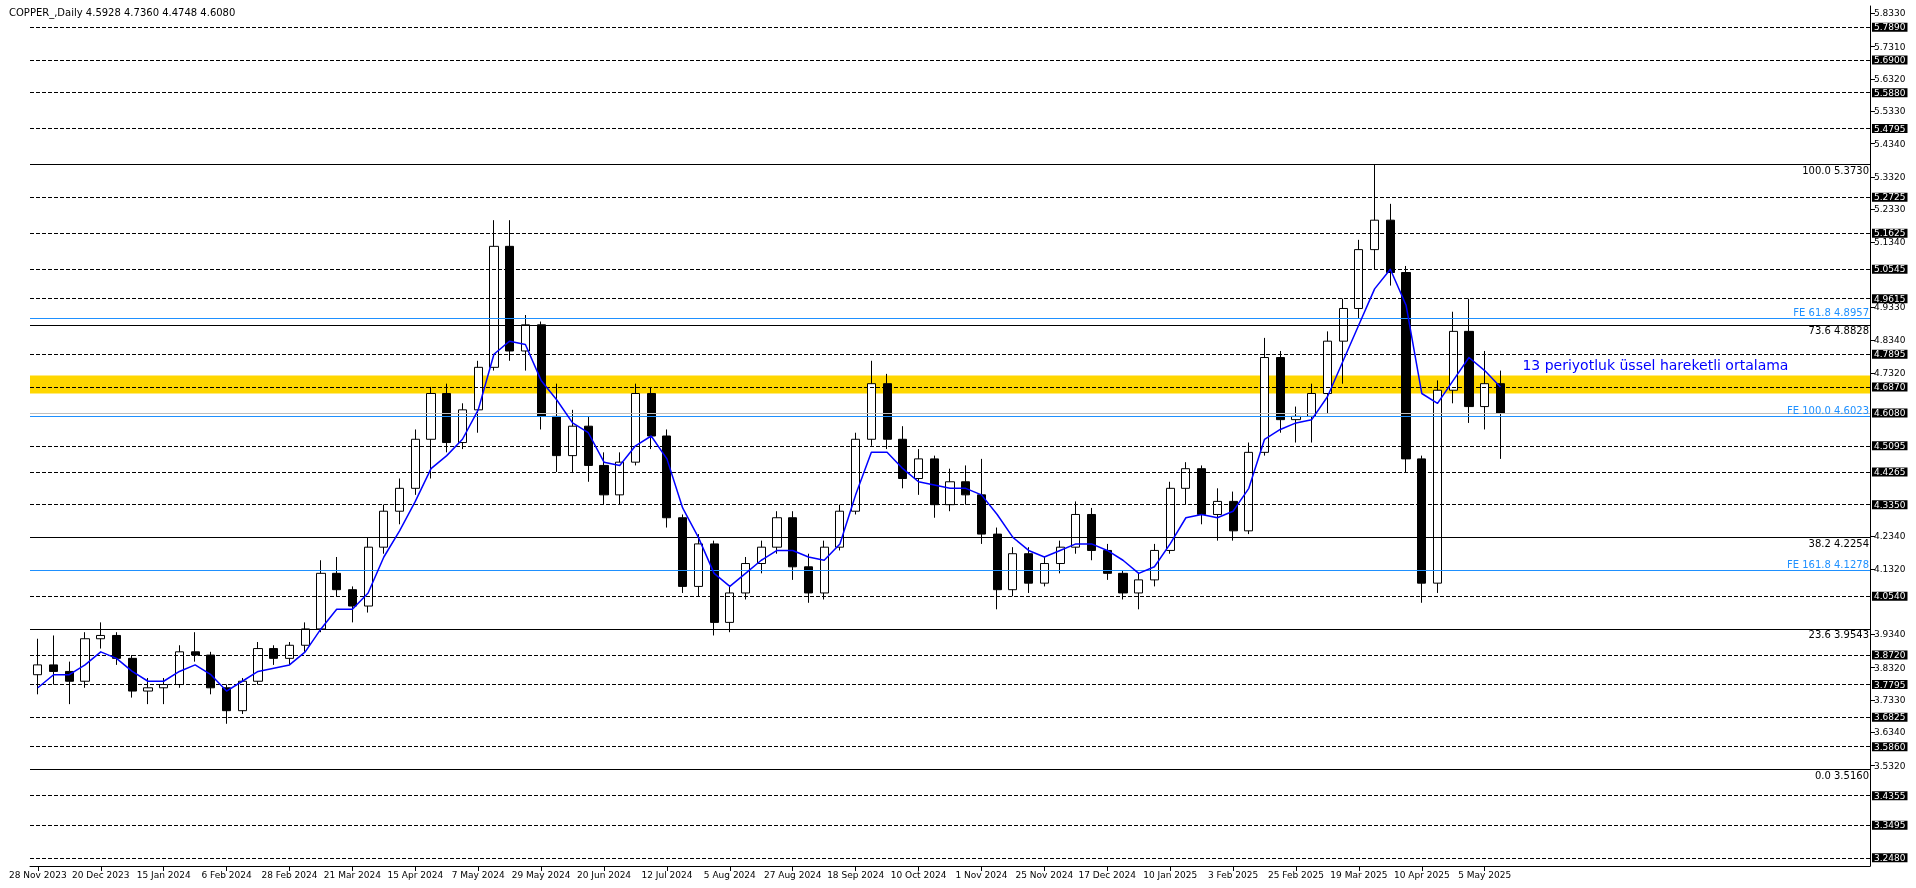 The height and width of the screenshot is (888, 1916). I want to click on ref-line-label: 5.4795, so click(1890, 128).